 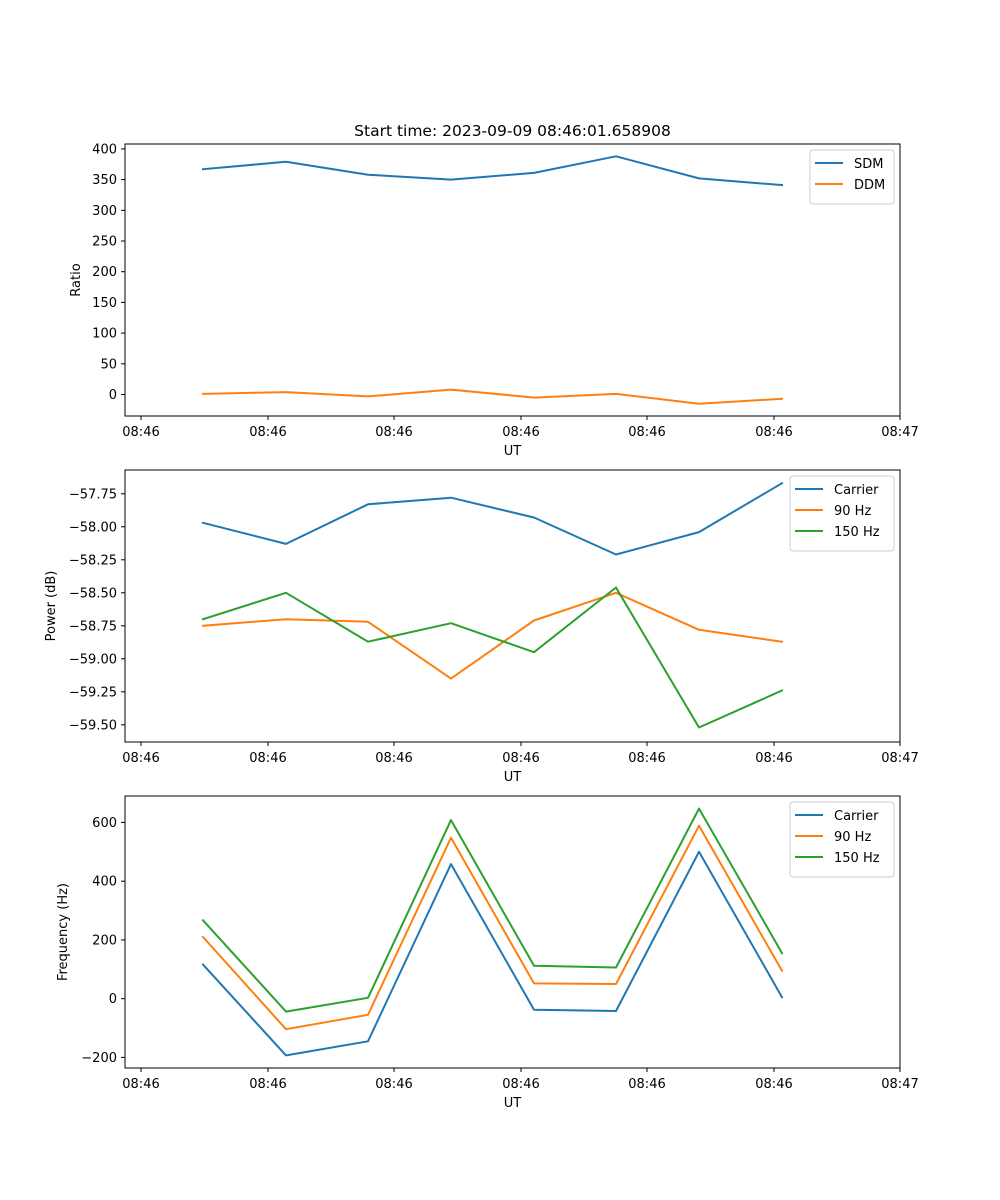 I want to click on y-tick-label: −200, so click(x=99, y=1058).